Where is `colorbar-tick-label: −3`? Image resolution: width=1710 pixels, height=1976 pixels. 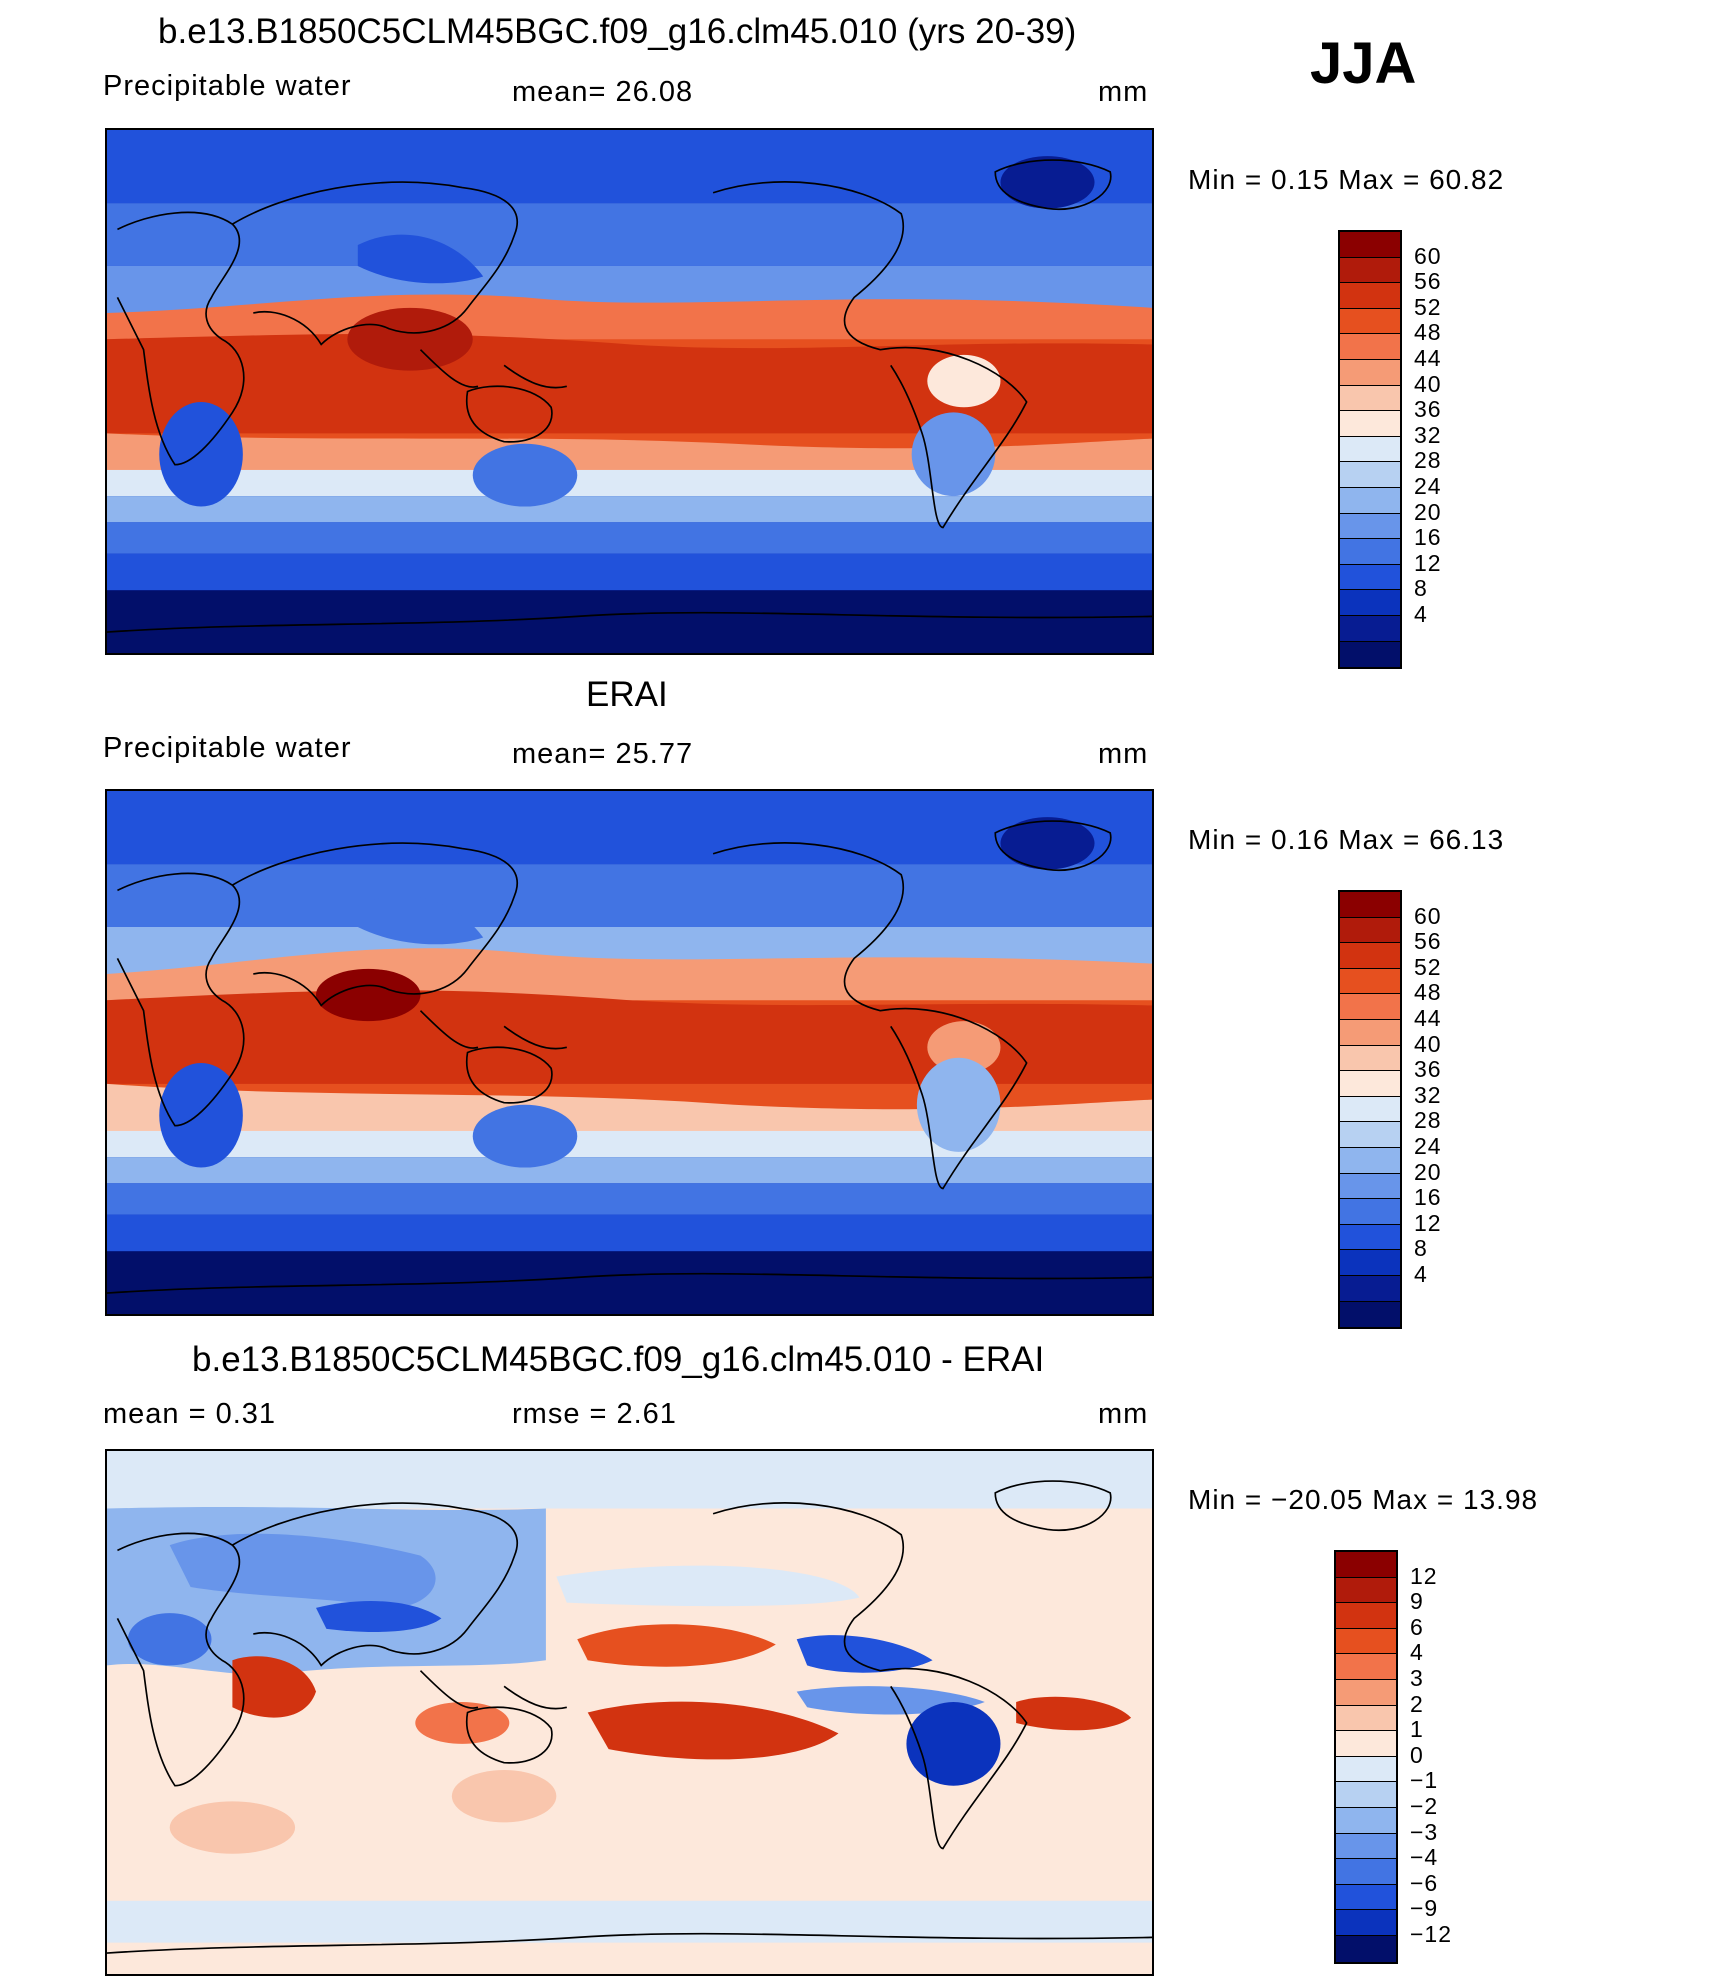 colorbar-tick-label: −3 is located at coordinates (1424, 1831).